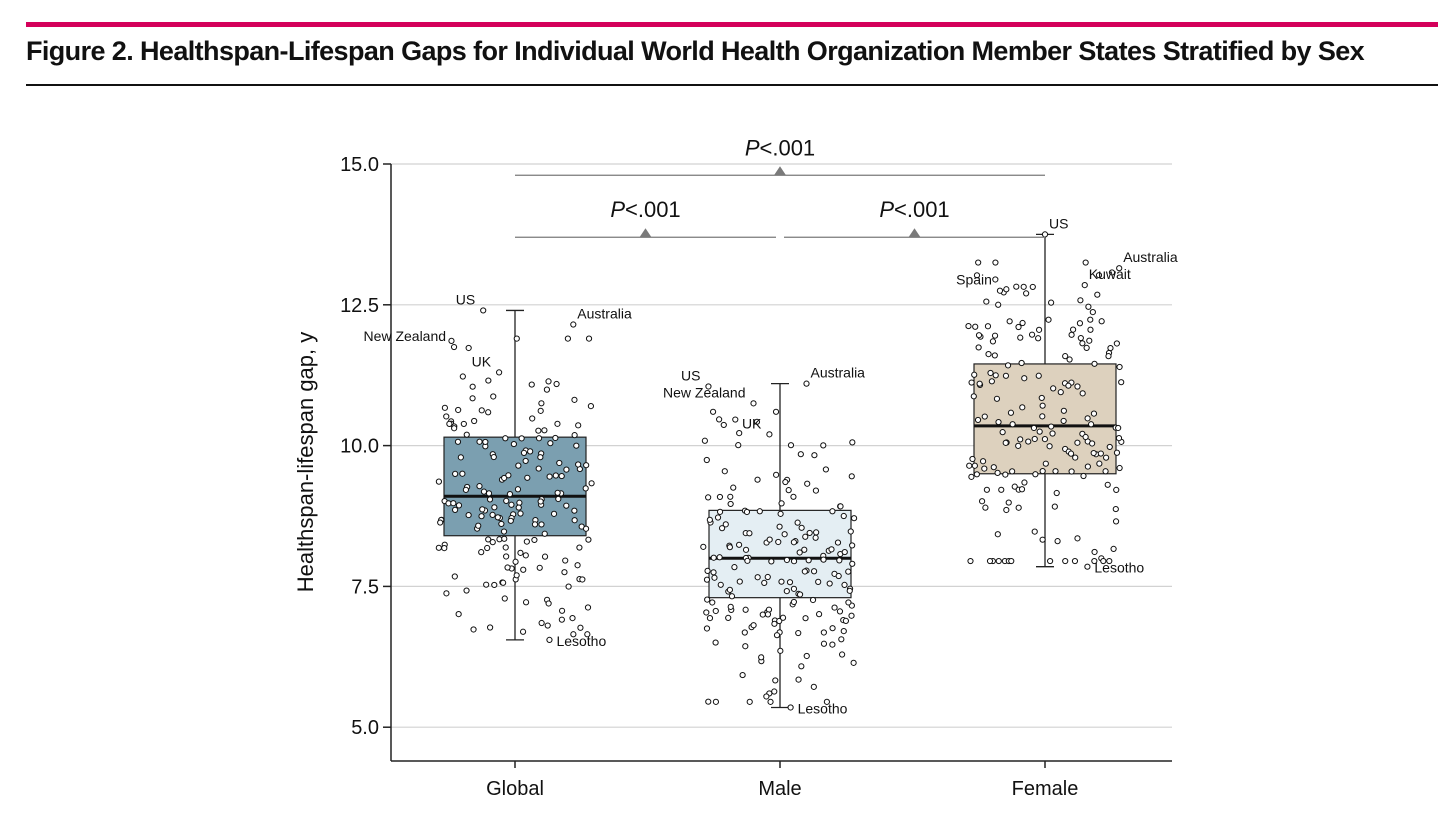 This screenshot has height=828, width=1456. I want to click on point-label: US, so click(1058, 223).